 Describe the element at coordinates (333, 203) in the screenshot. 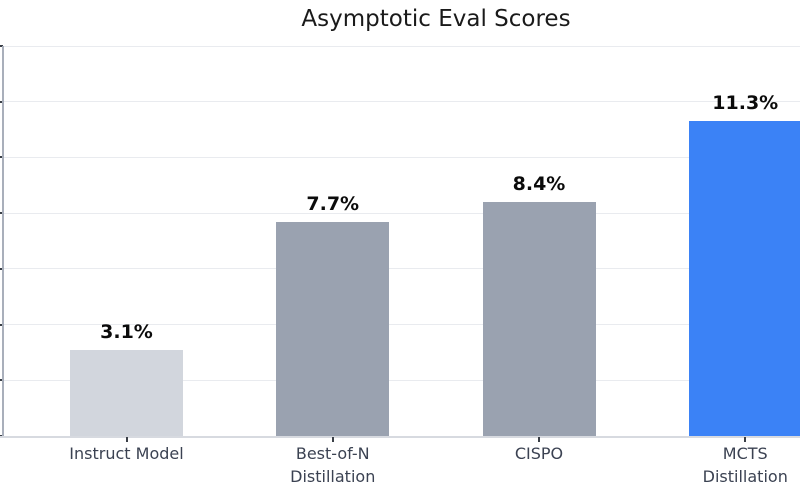

I see `value-label-best-of-n-distillation: 7.7%` at that location.